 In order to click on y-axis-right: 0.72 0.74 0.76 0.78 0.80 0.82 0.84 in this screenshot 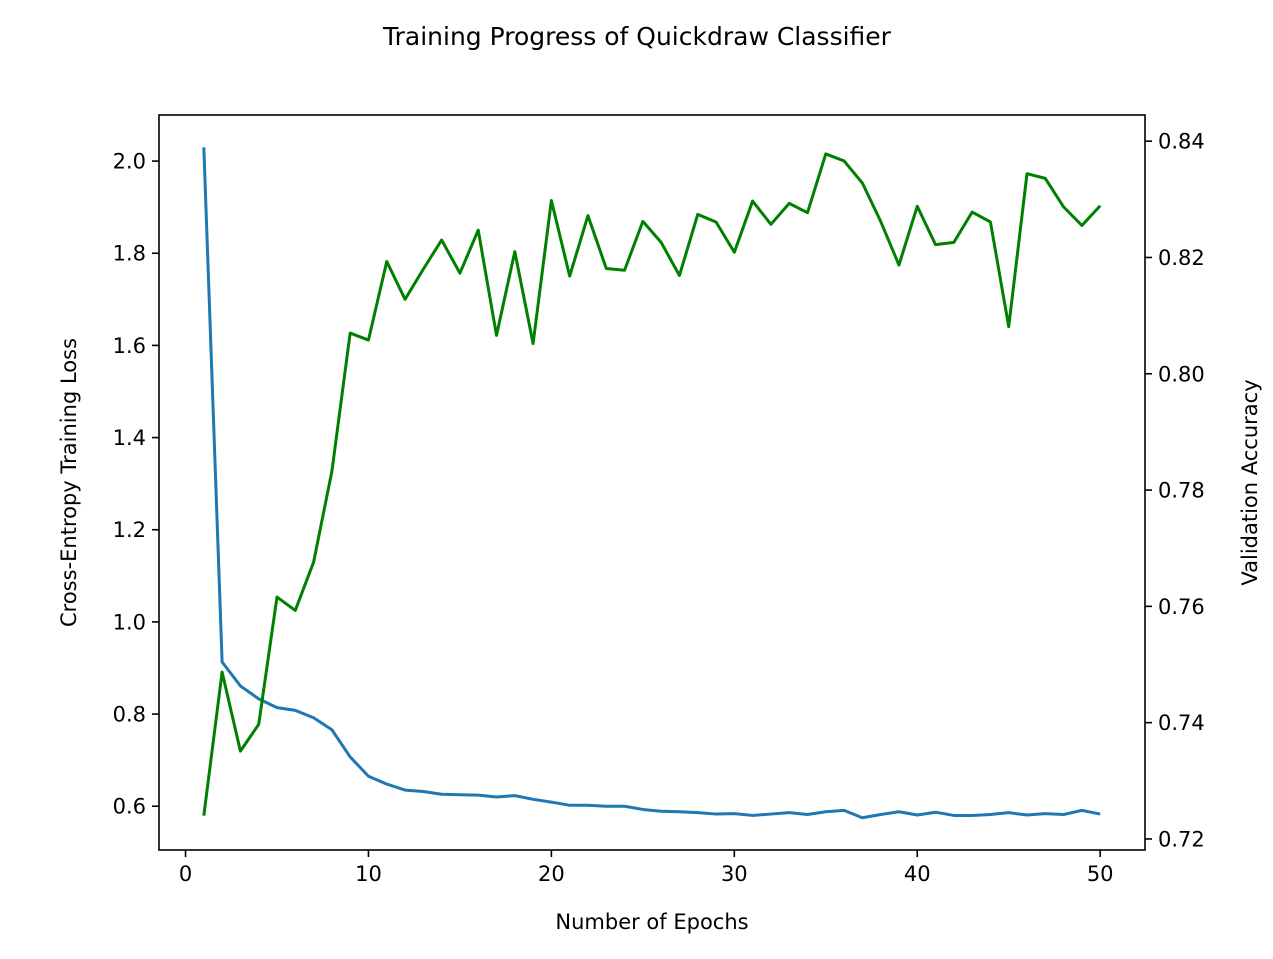, I will do `click(1175, 491)`.